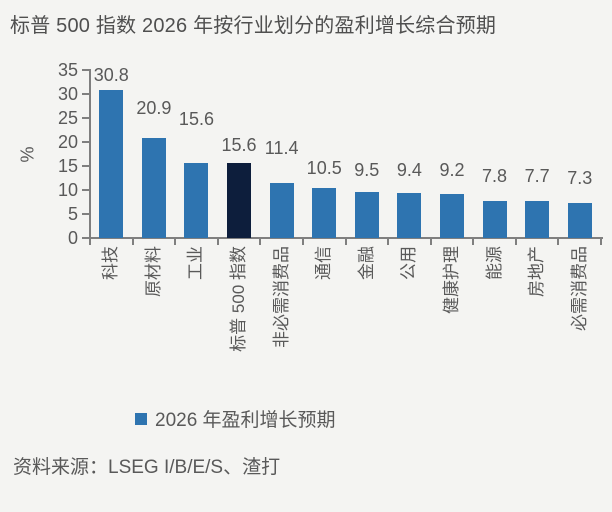 The height and width of the screenshot is (512, 612). I want to click on x-category-label-text: 房地产, so click(537, 271).